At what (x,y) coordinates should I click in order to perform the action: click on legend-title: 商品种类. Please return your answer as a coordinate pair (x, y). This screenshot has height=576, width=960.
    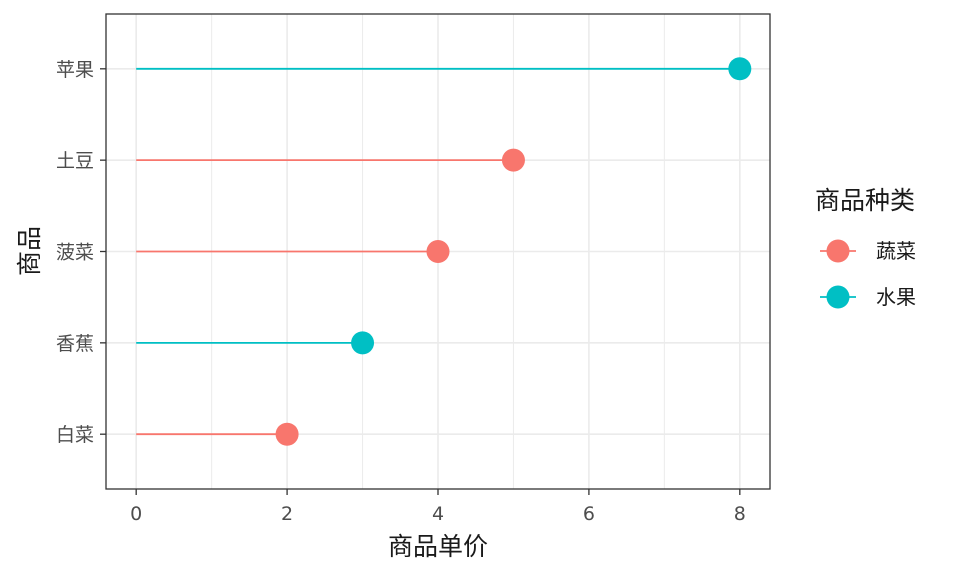
    Looking at the image, I should click on (865, 200).